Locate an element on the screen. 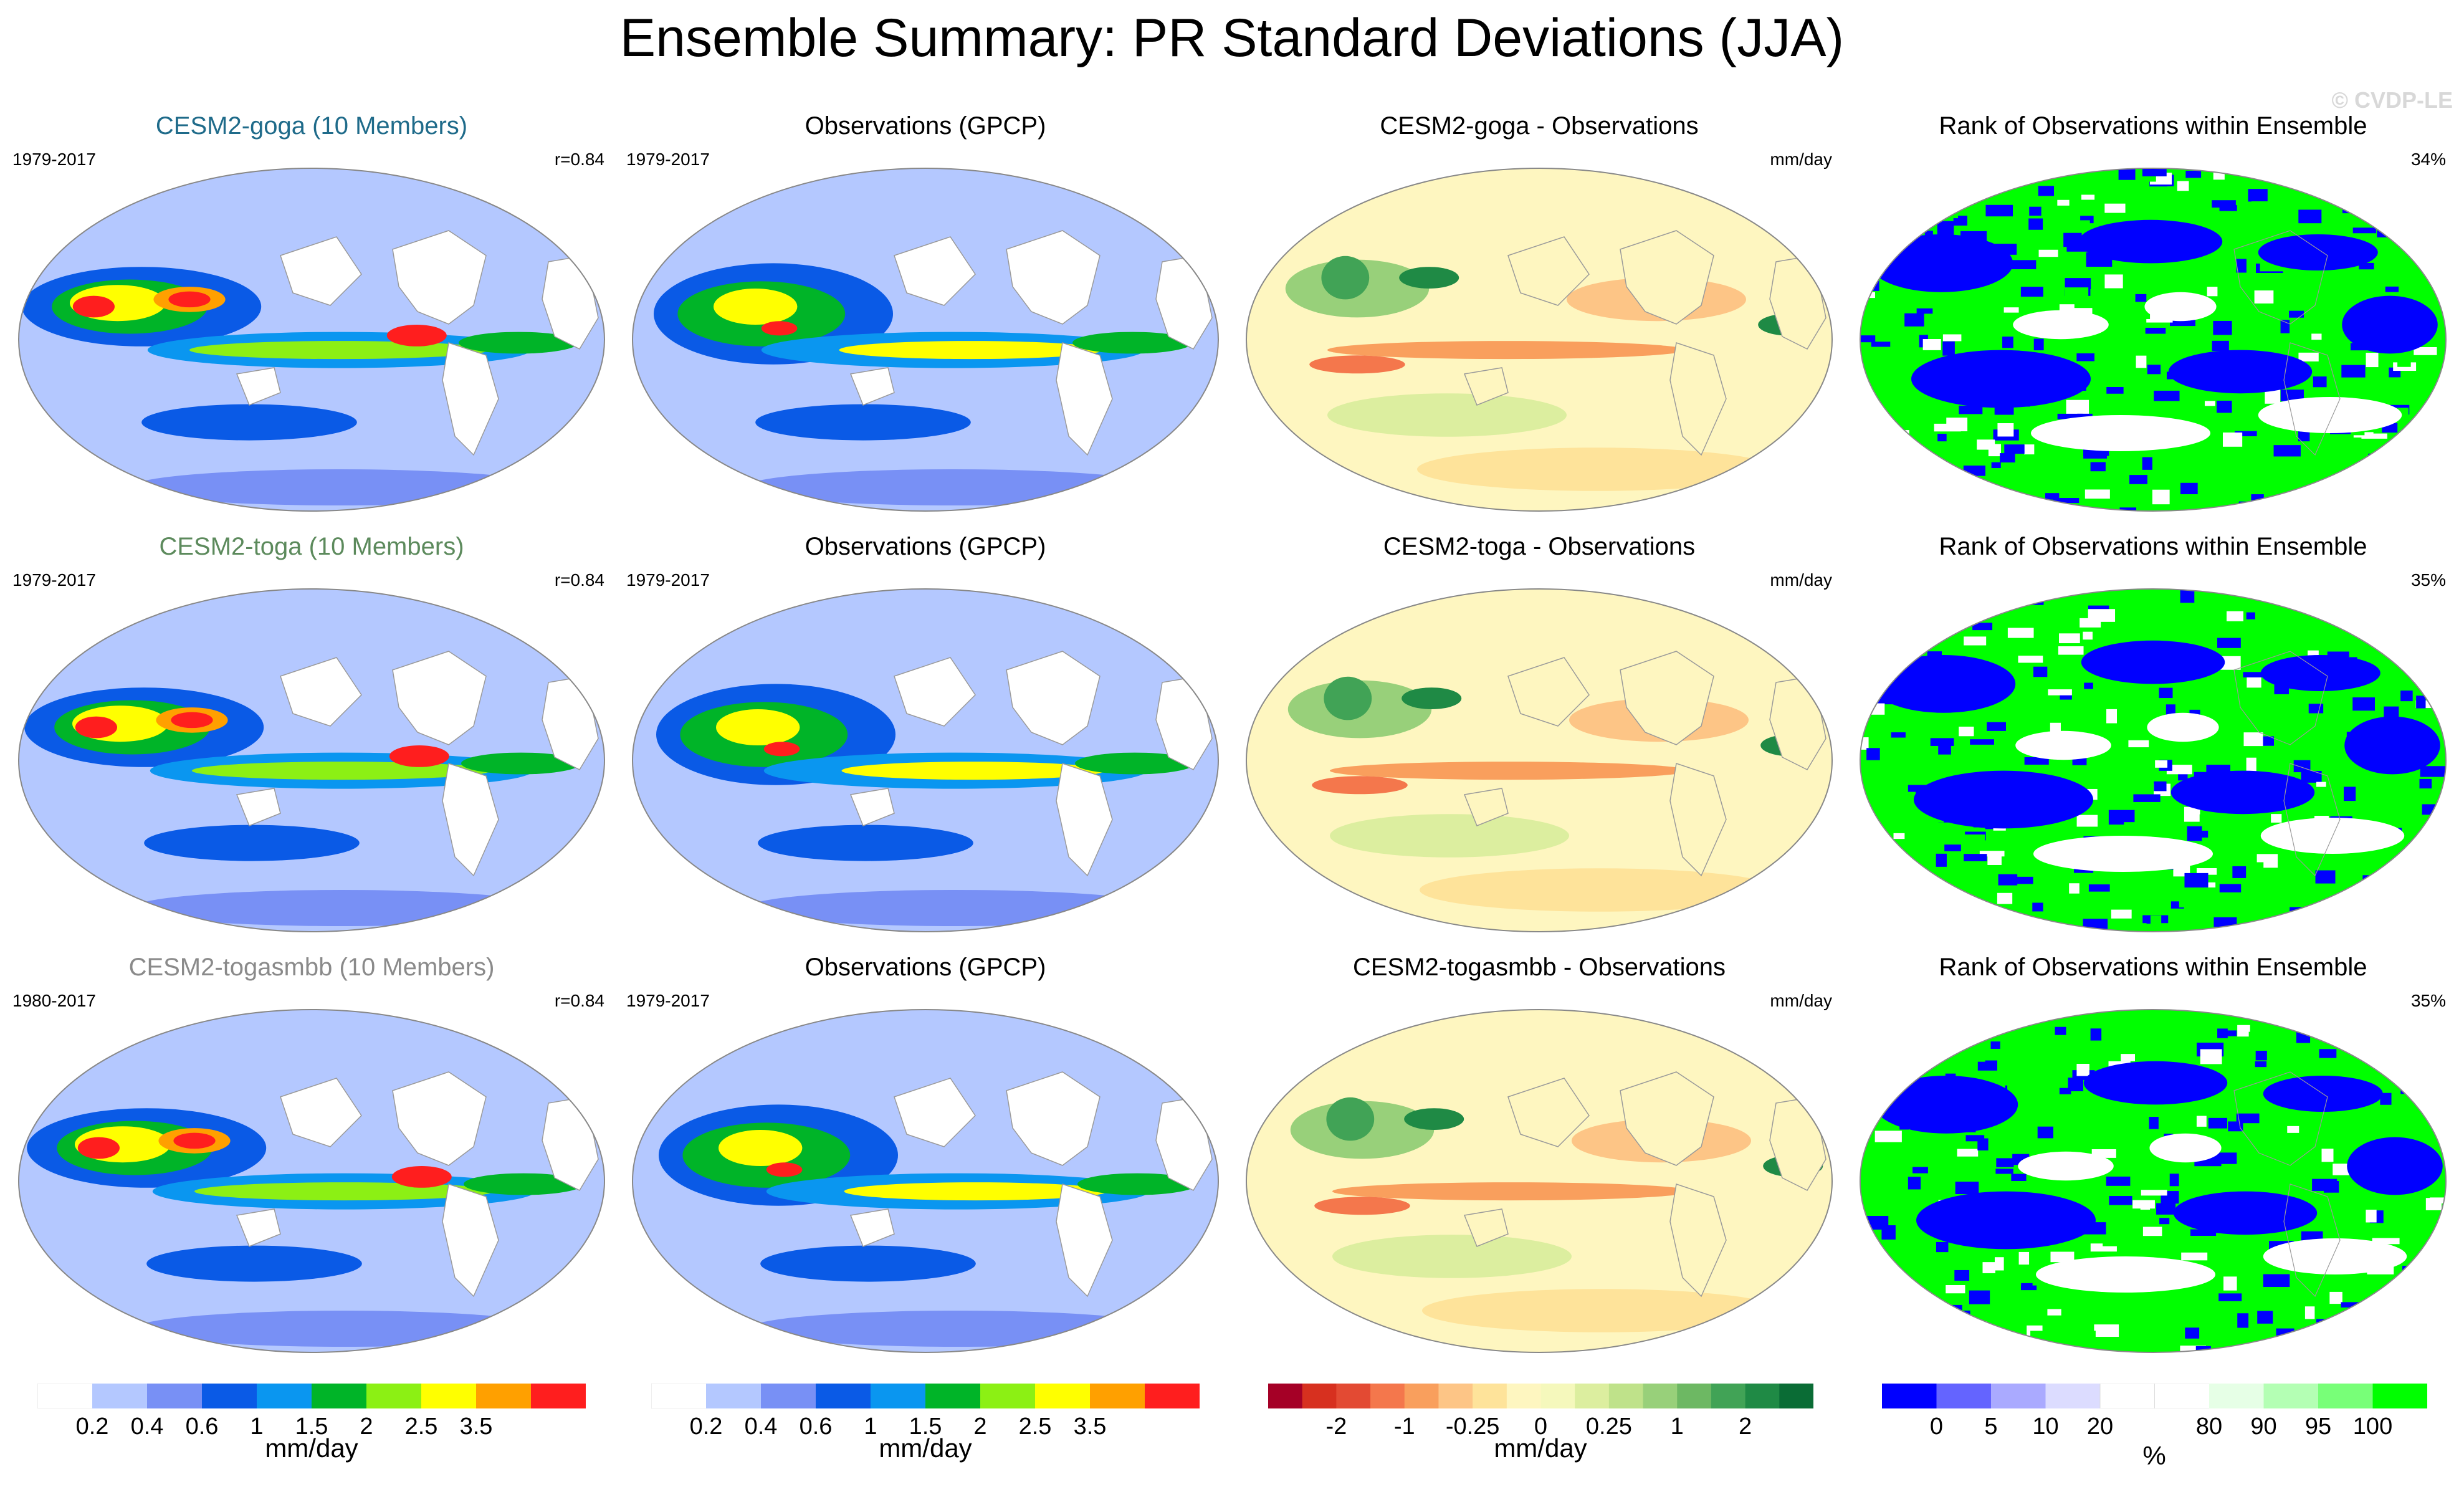  obs-panel-period: 1979-2017 is located at coordinates (668, 159).